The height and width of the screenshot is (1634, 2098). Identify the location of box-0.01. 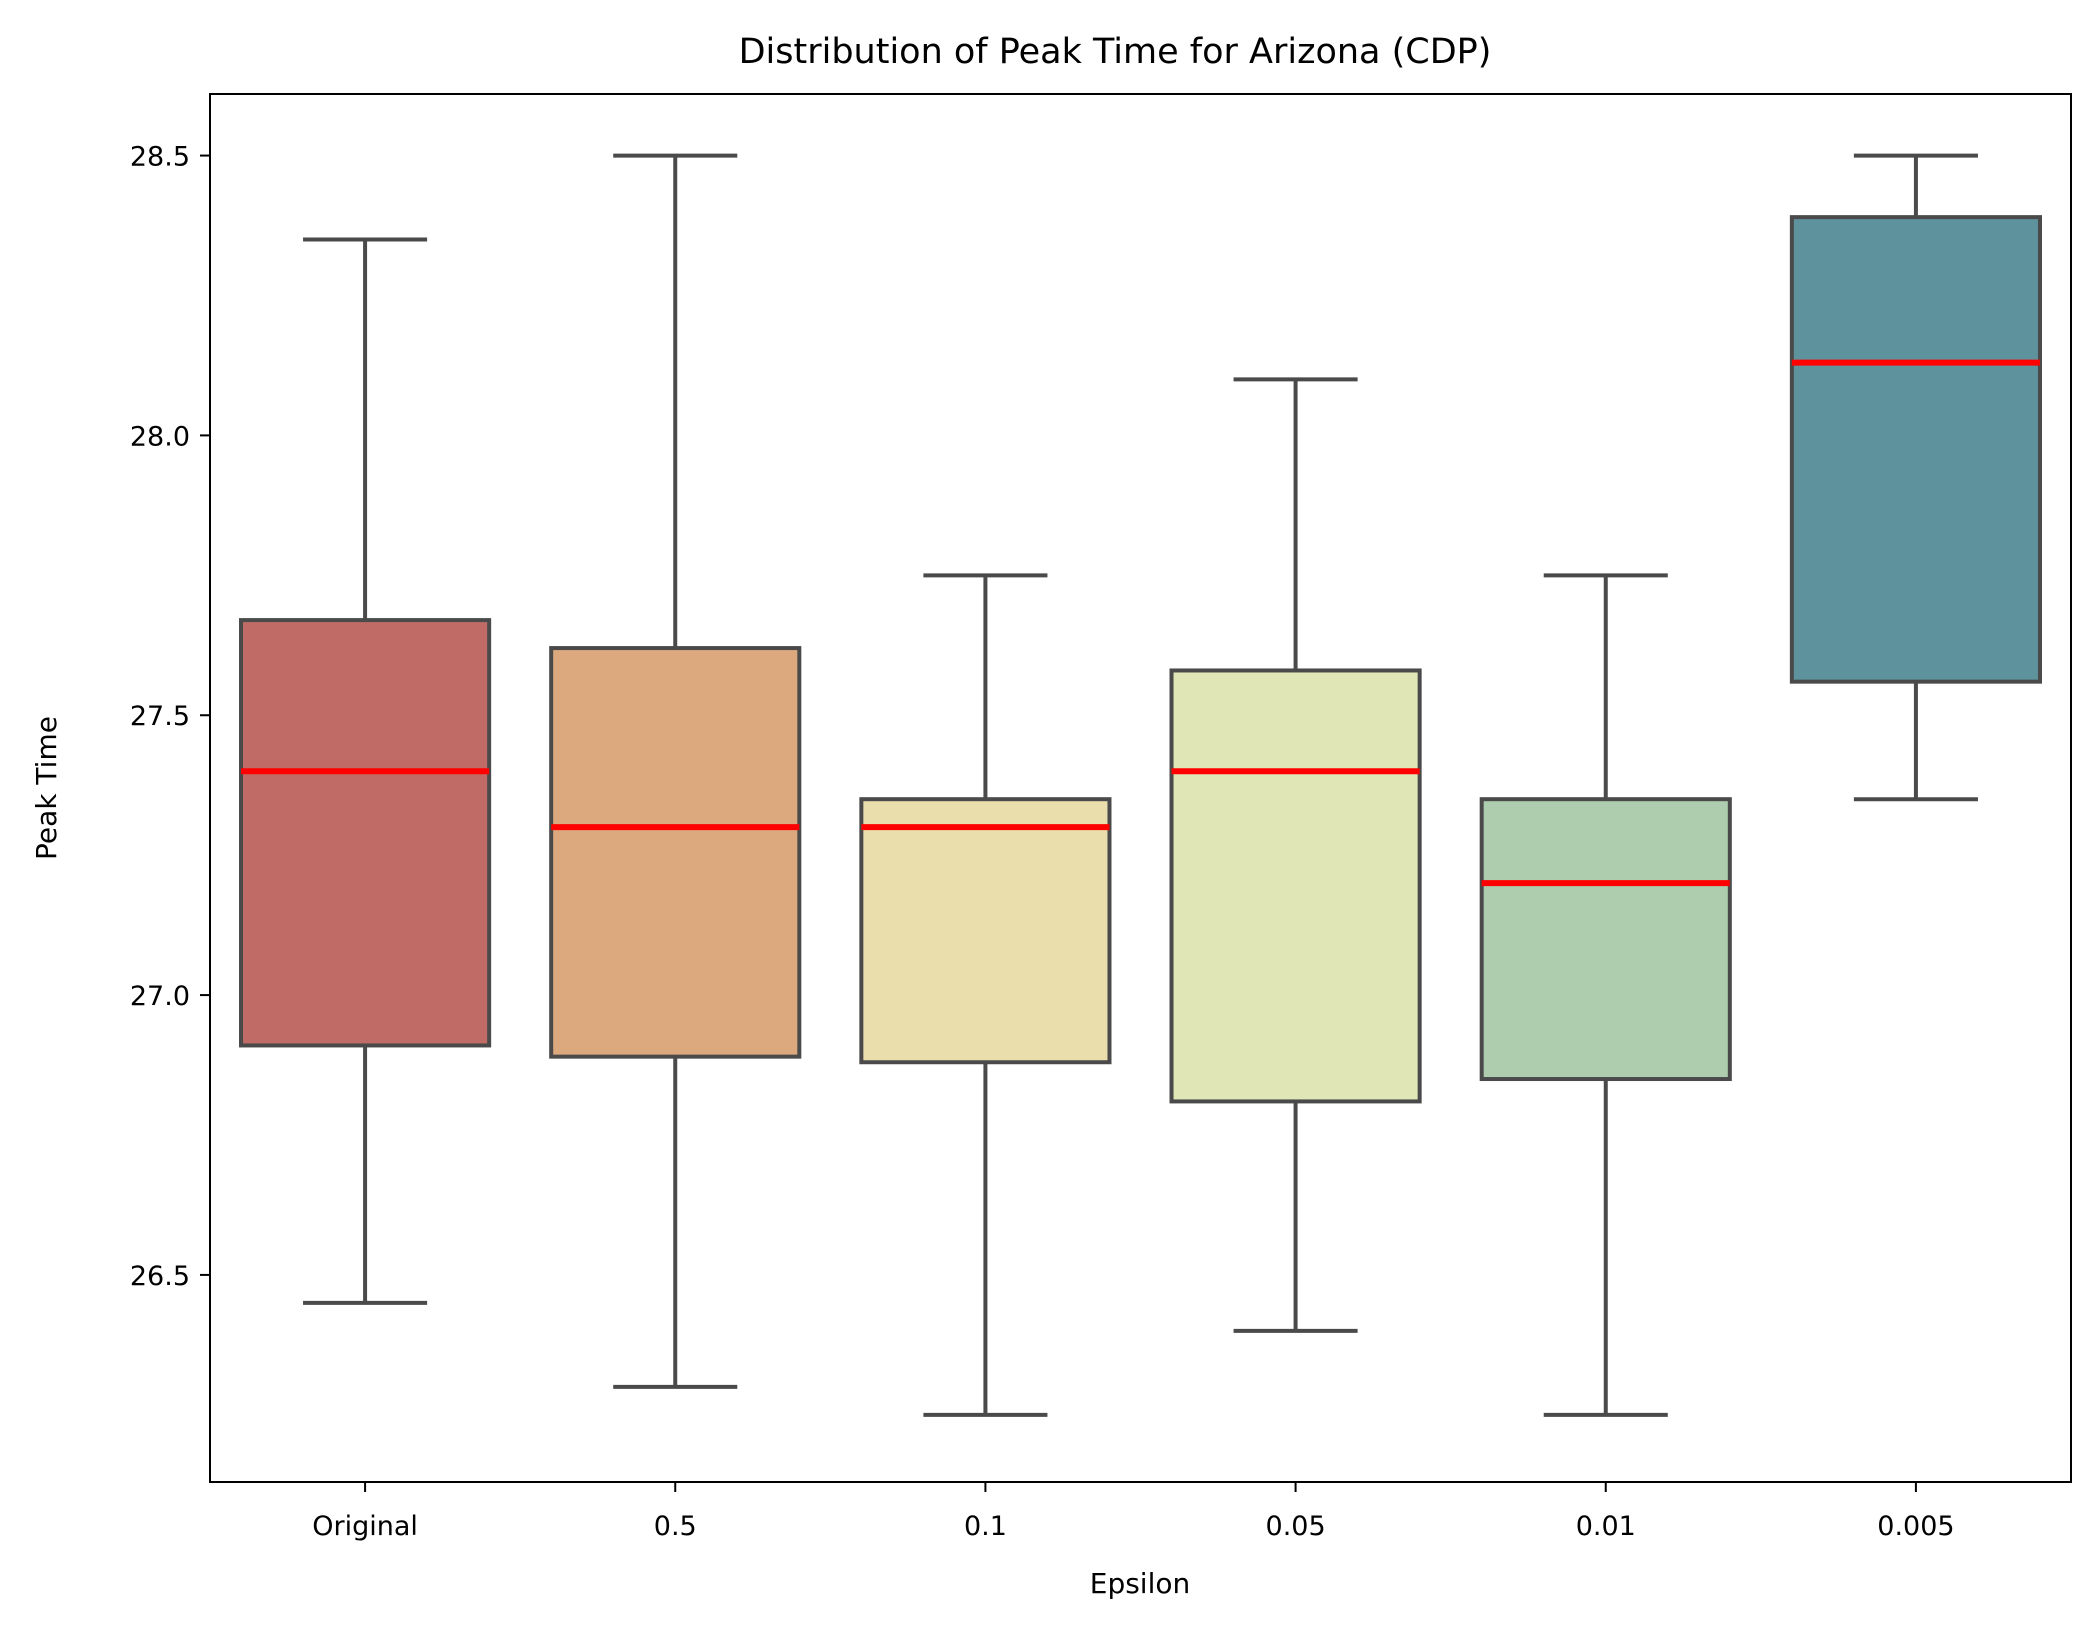
(1605, 939).